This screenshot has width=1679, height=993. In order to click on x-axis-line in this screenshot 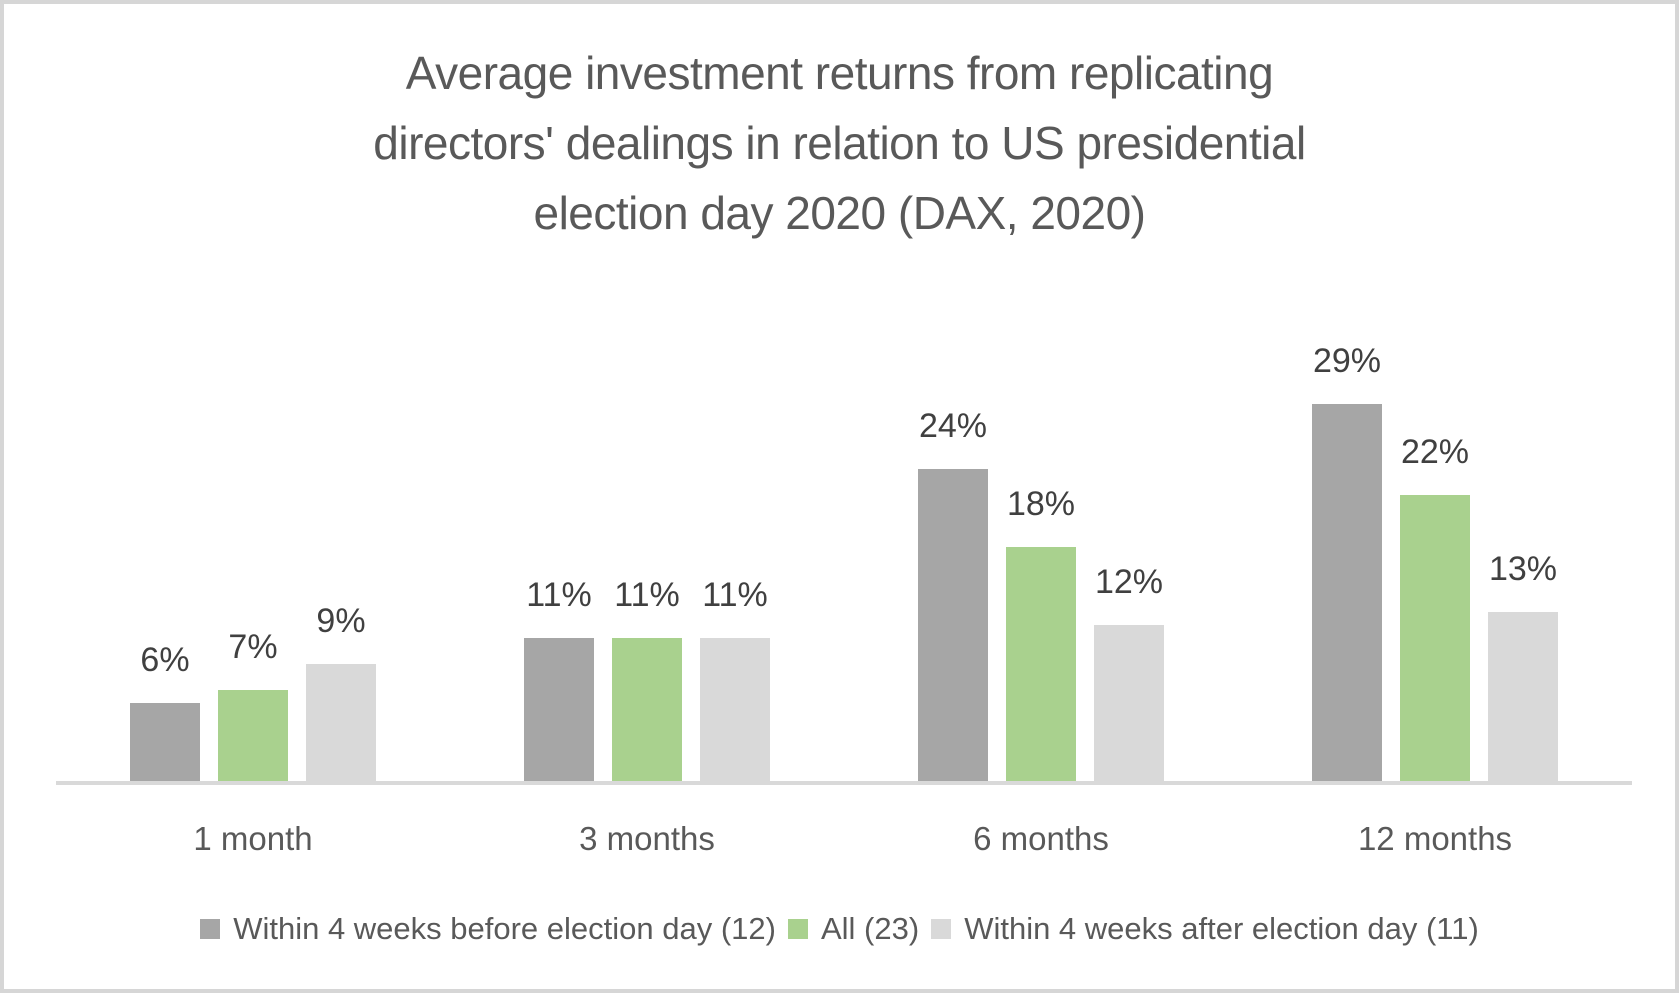, I will do `click(844, 783)`.